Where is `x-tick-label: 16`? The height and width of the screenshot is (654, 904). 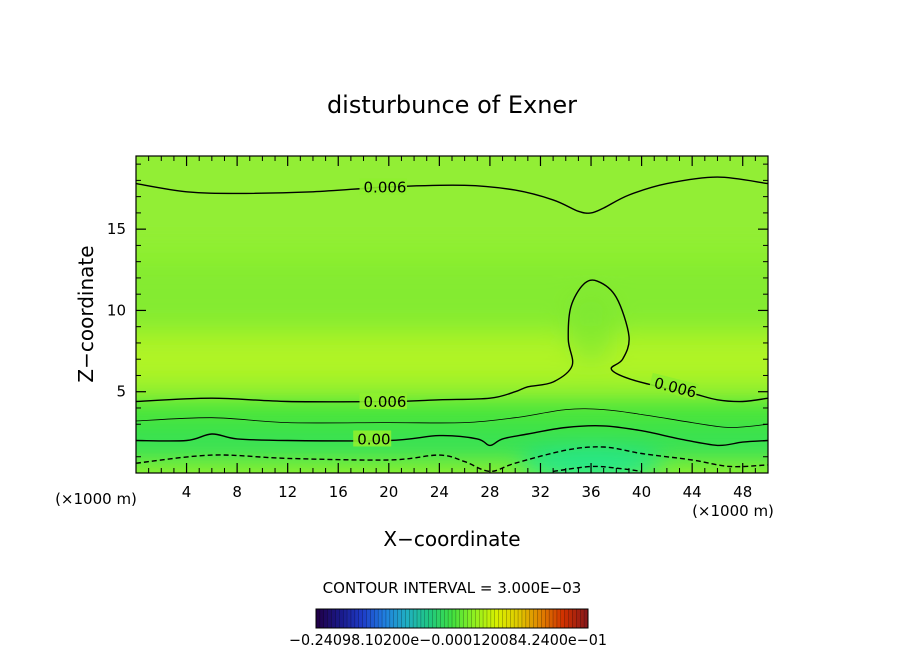
x-tick-label: 16 is located at coordinates (338, 492).